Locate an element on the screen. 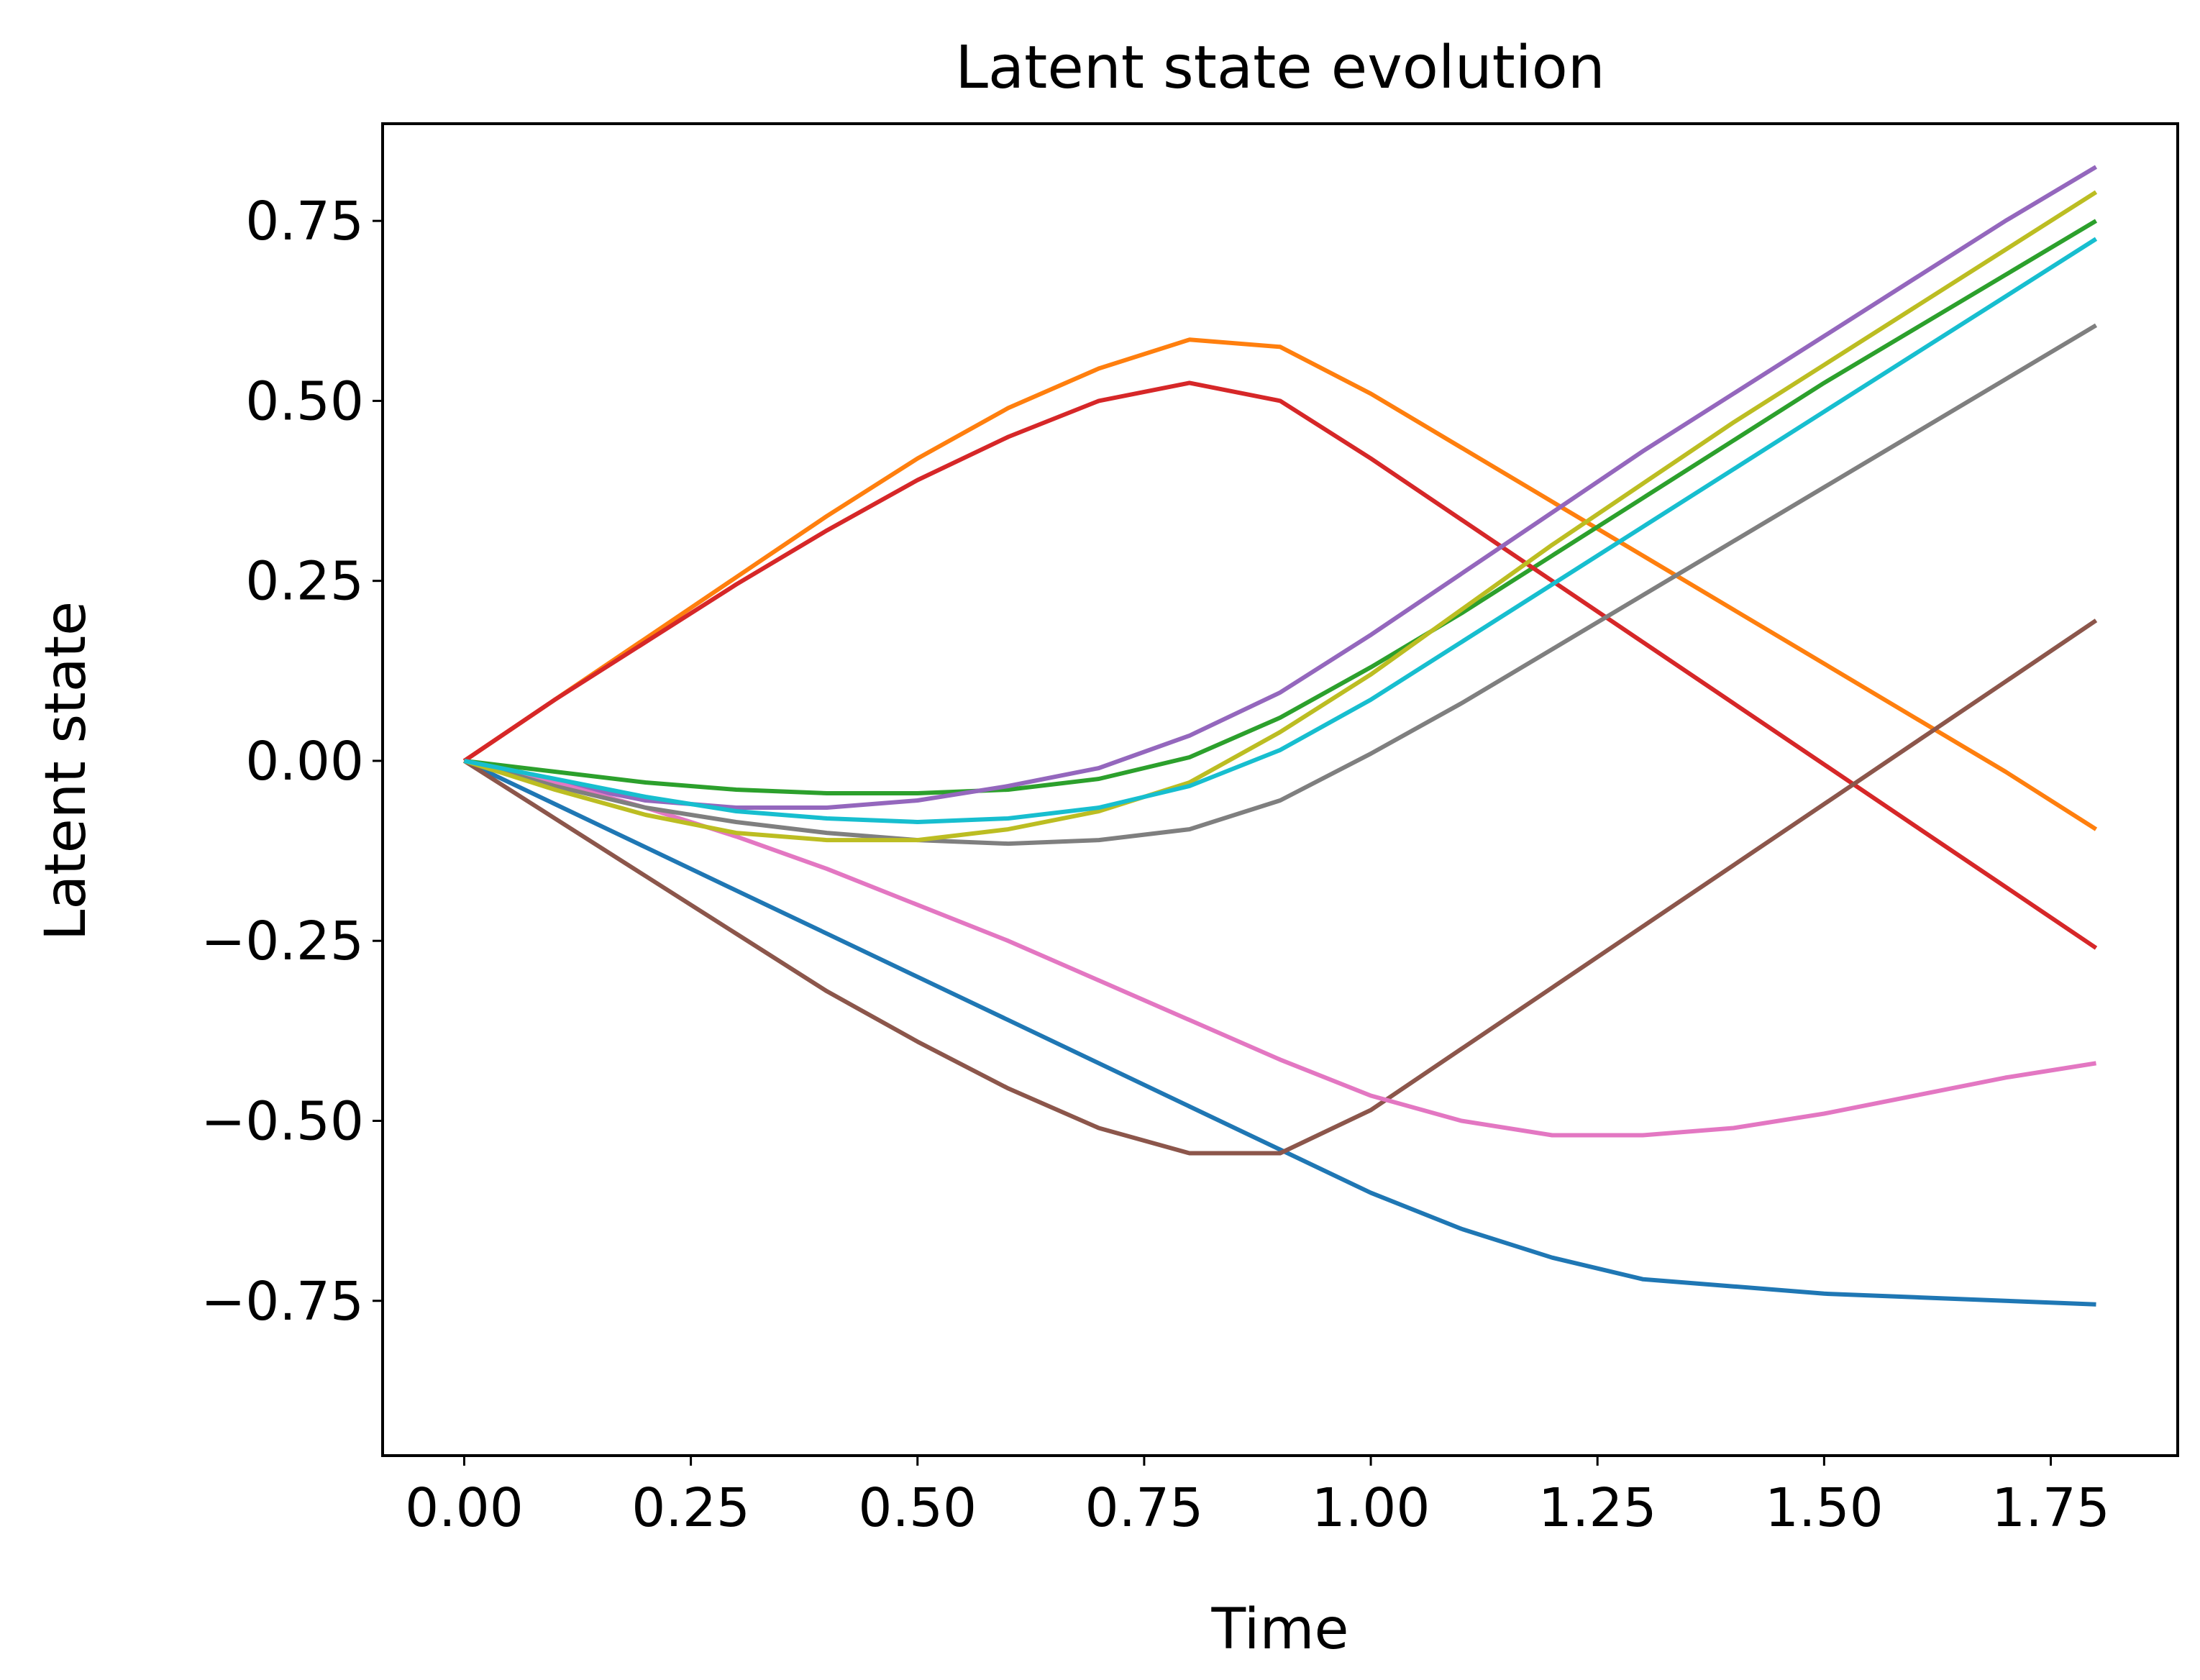 This screenshot has width=2200, height=1680. y-tick-label: 0.75 is located at coordinates (304, 221).